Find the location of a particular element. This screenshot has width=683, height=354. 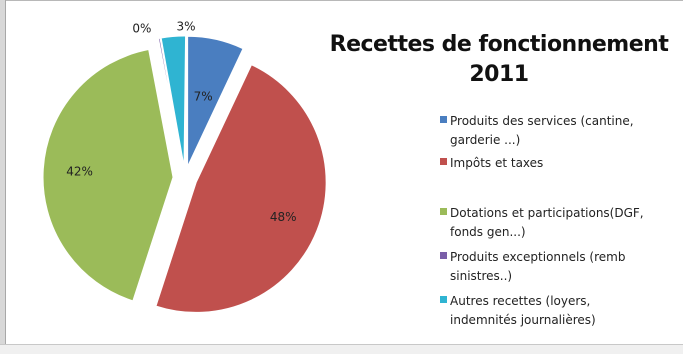

legend-label-line: Produits des services (cantine, is located at coordinates (542, 121).